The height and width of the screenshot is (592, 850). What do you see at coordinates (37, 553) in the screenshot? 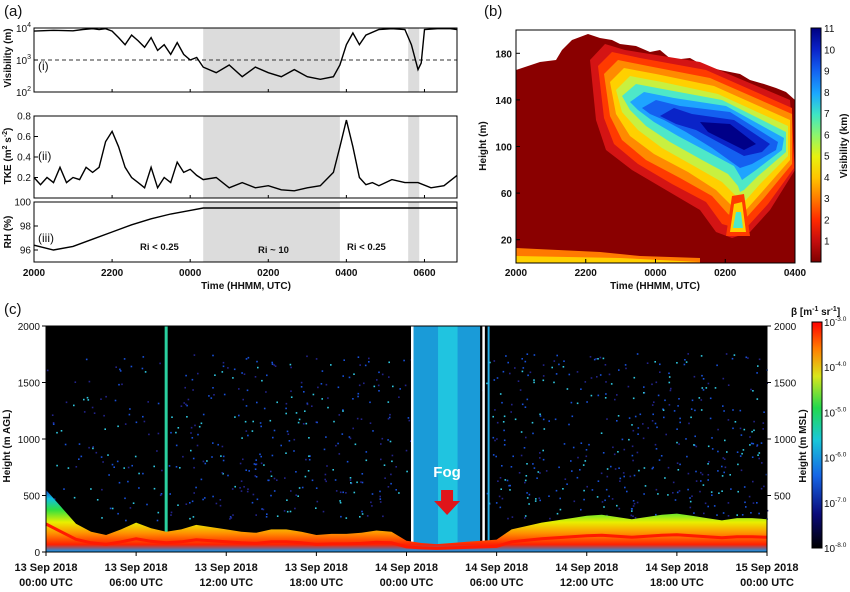
I see `y-tick-label-c-0: 0` at bounding box center [37, 553].